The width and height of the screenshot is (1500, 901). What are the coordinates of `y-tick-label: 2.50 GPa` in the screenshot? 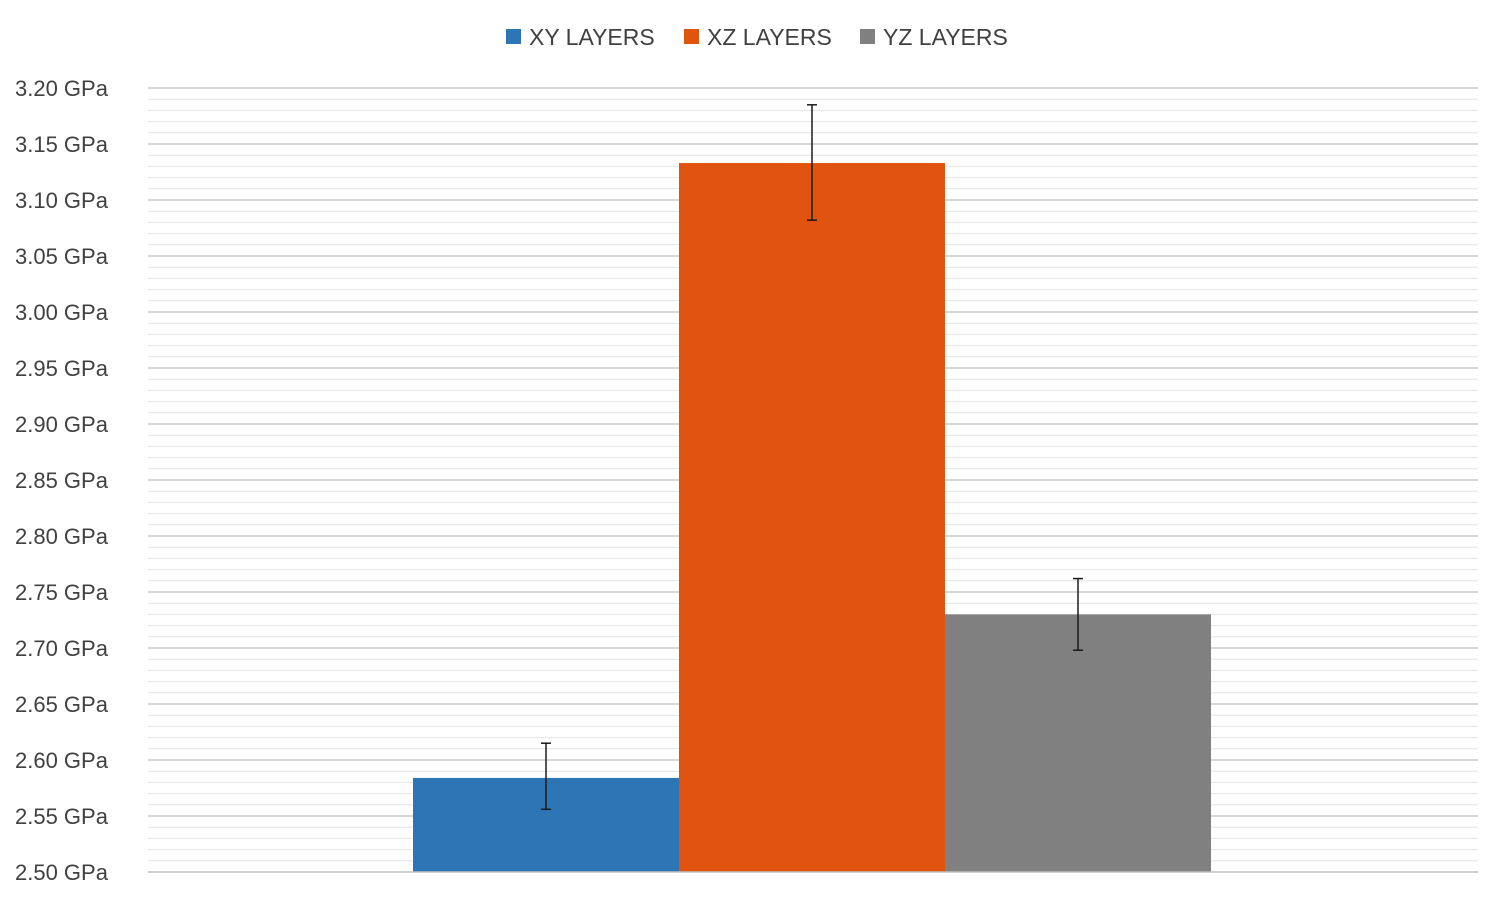 It's located at (62, 872).